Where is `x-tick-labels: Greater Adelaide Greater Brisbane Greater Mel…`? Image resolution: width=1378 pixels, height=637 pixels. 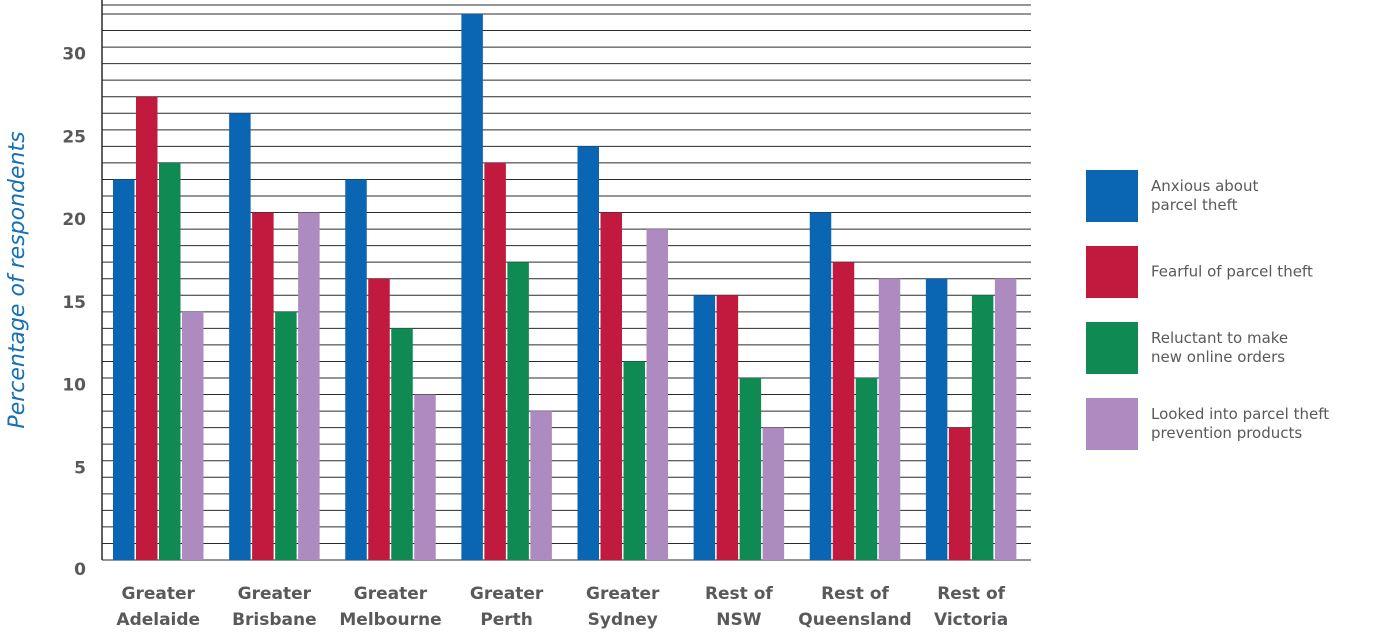
x-tick-labels: Greater Adelaide Greater Brisbane Greater Mel… is located at coordinates (562, 607).